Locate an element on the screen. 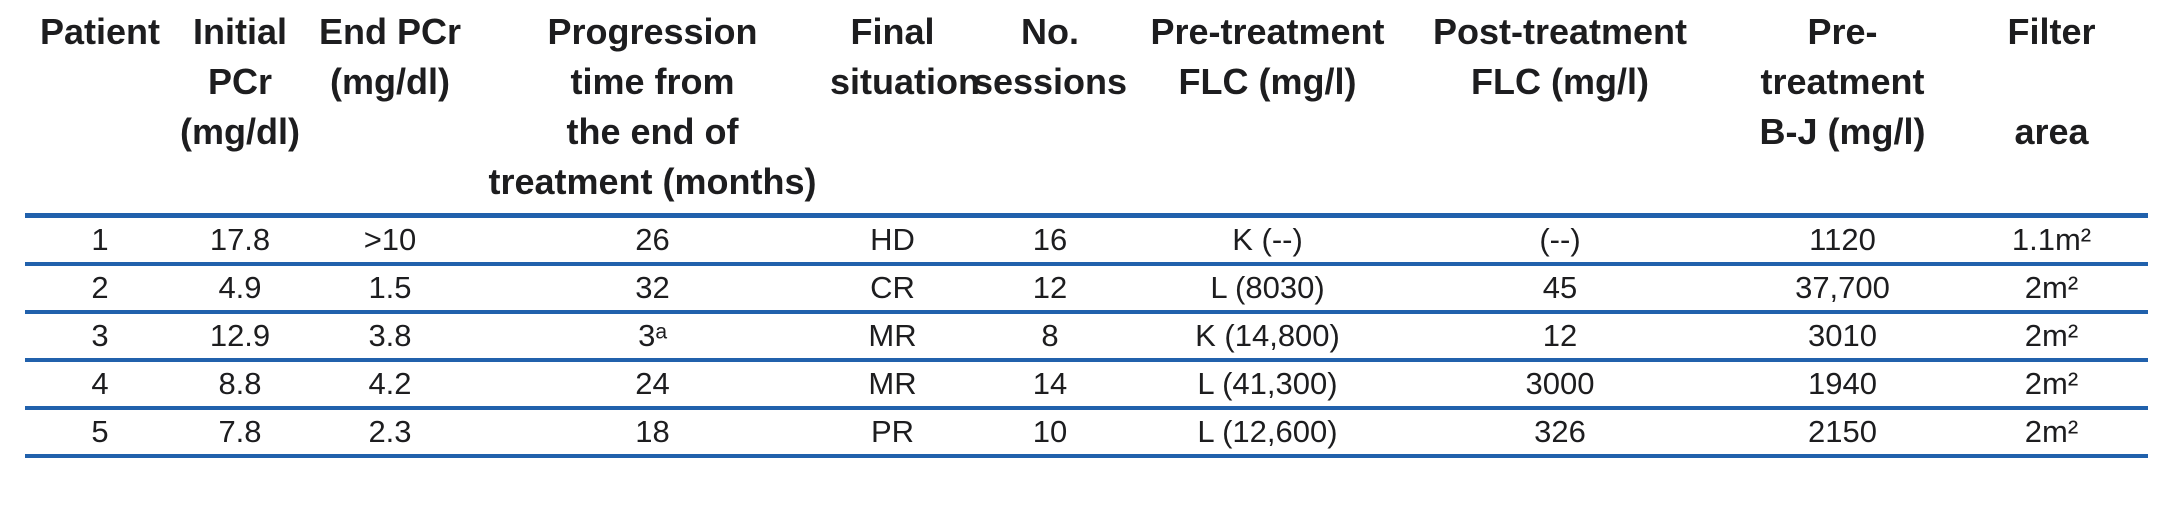 This screenshot has height=506, width=2173. cell-post-treatment-flc: 12 is located at coordinates (1560, 336).